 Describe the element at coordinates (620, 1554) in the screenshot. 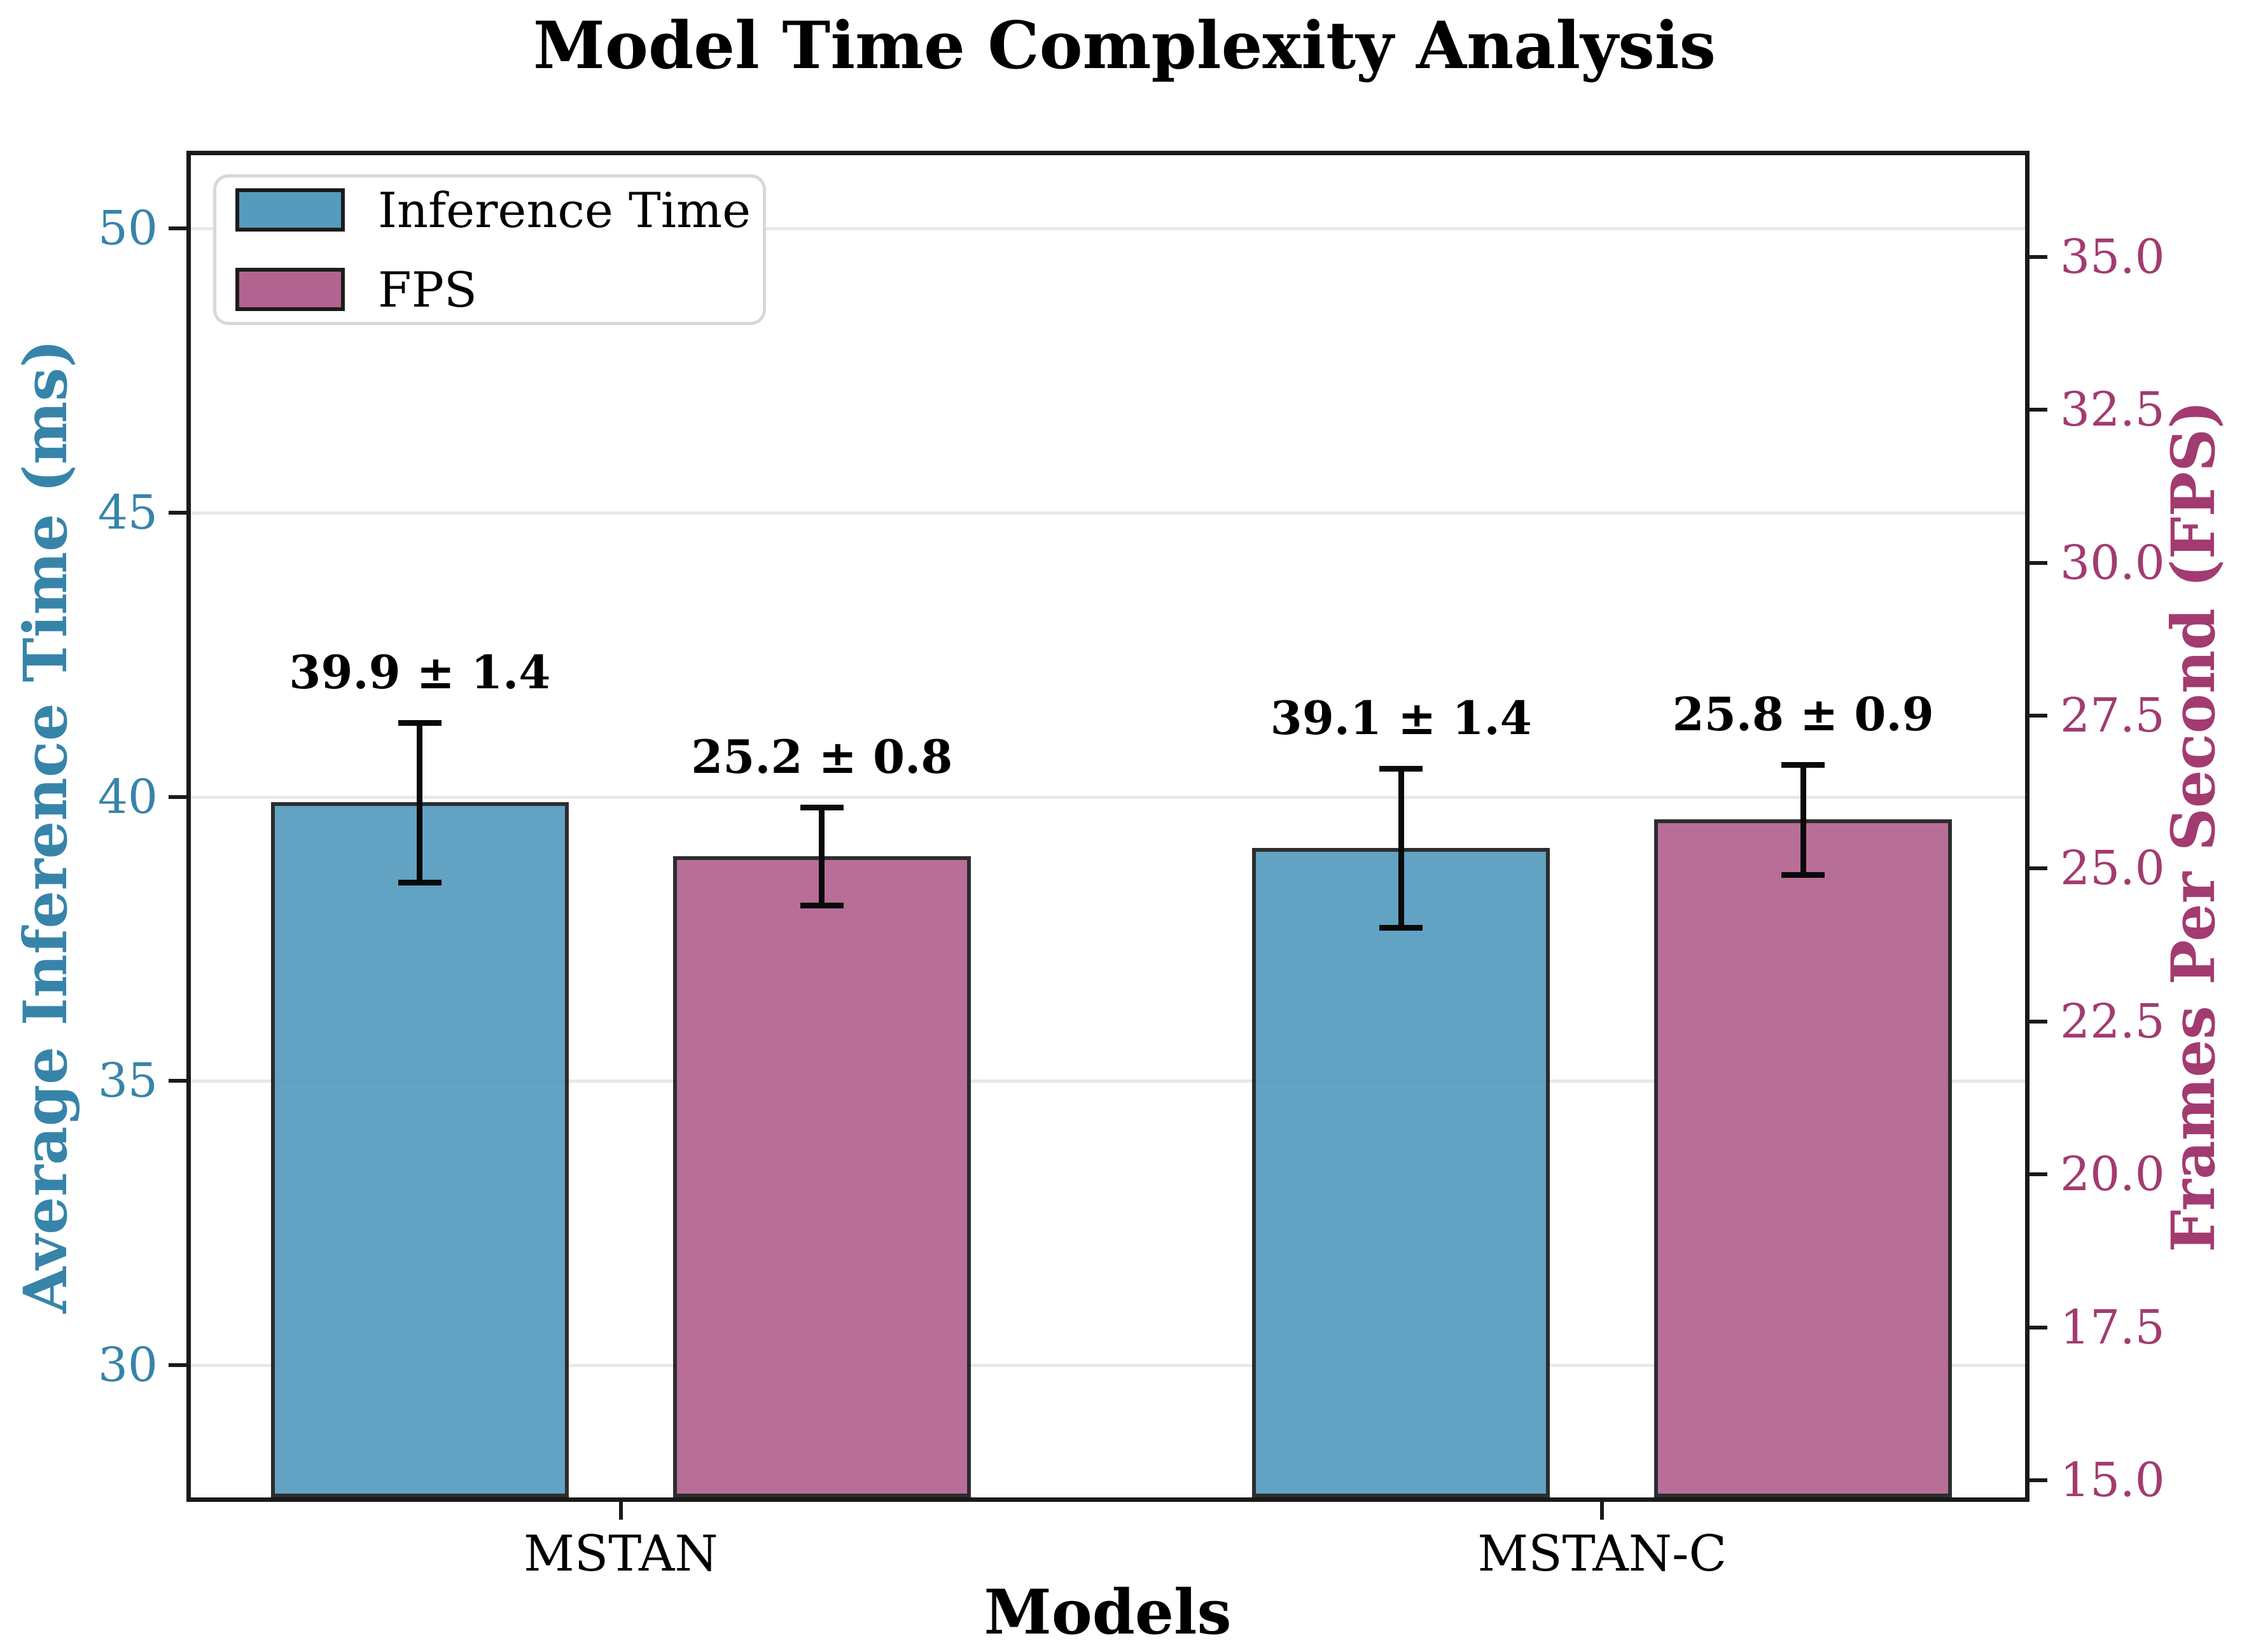

I see `x-tick-label-mstan: MSTAN` at that location.